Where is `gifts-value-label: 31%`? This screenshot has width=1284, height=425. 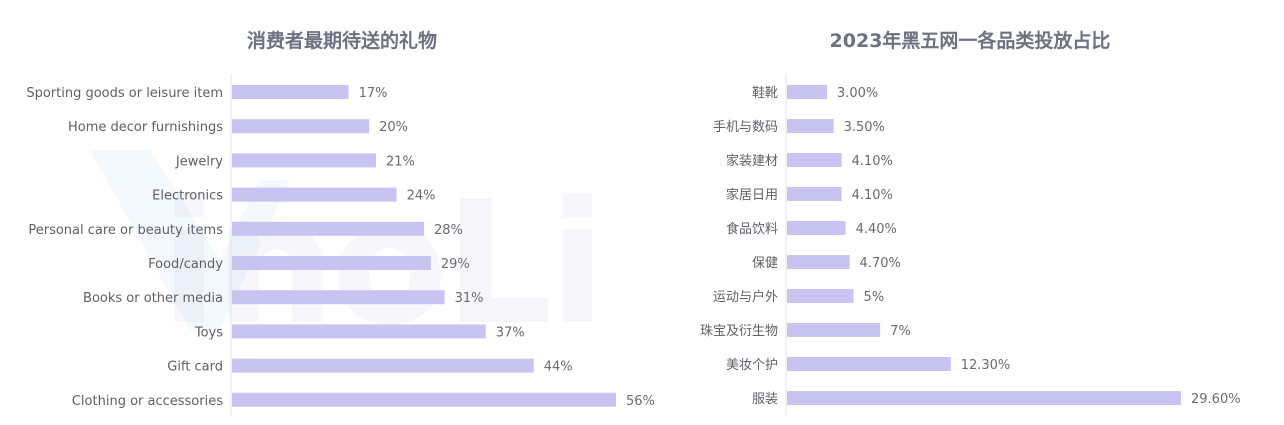
gifts-value-label: 31% is located at coordinates (469, 298).